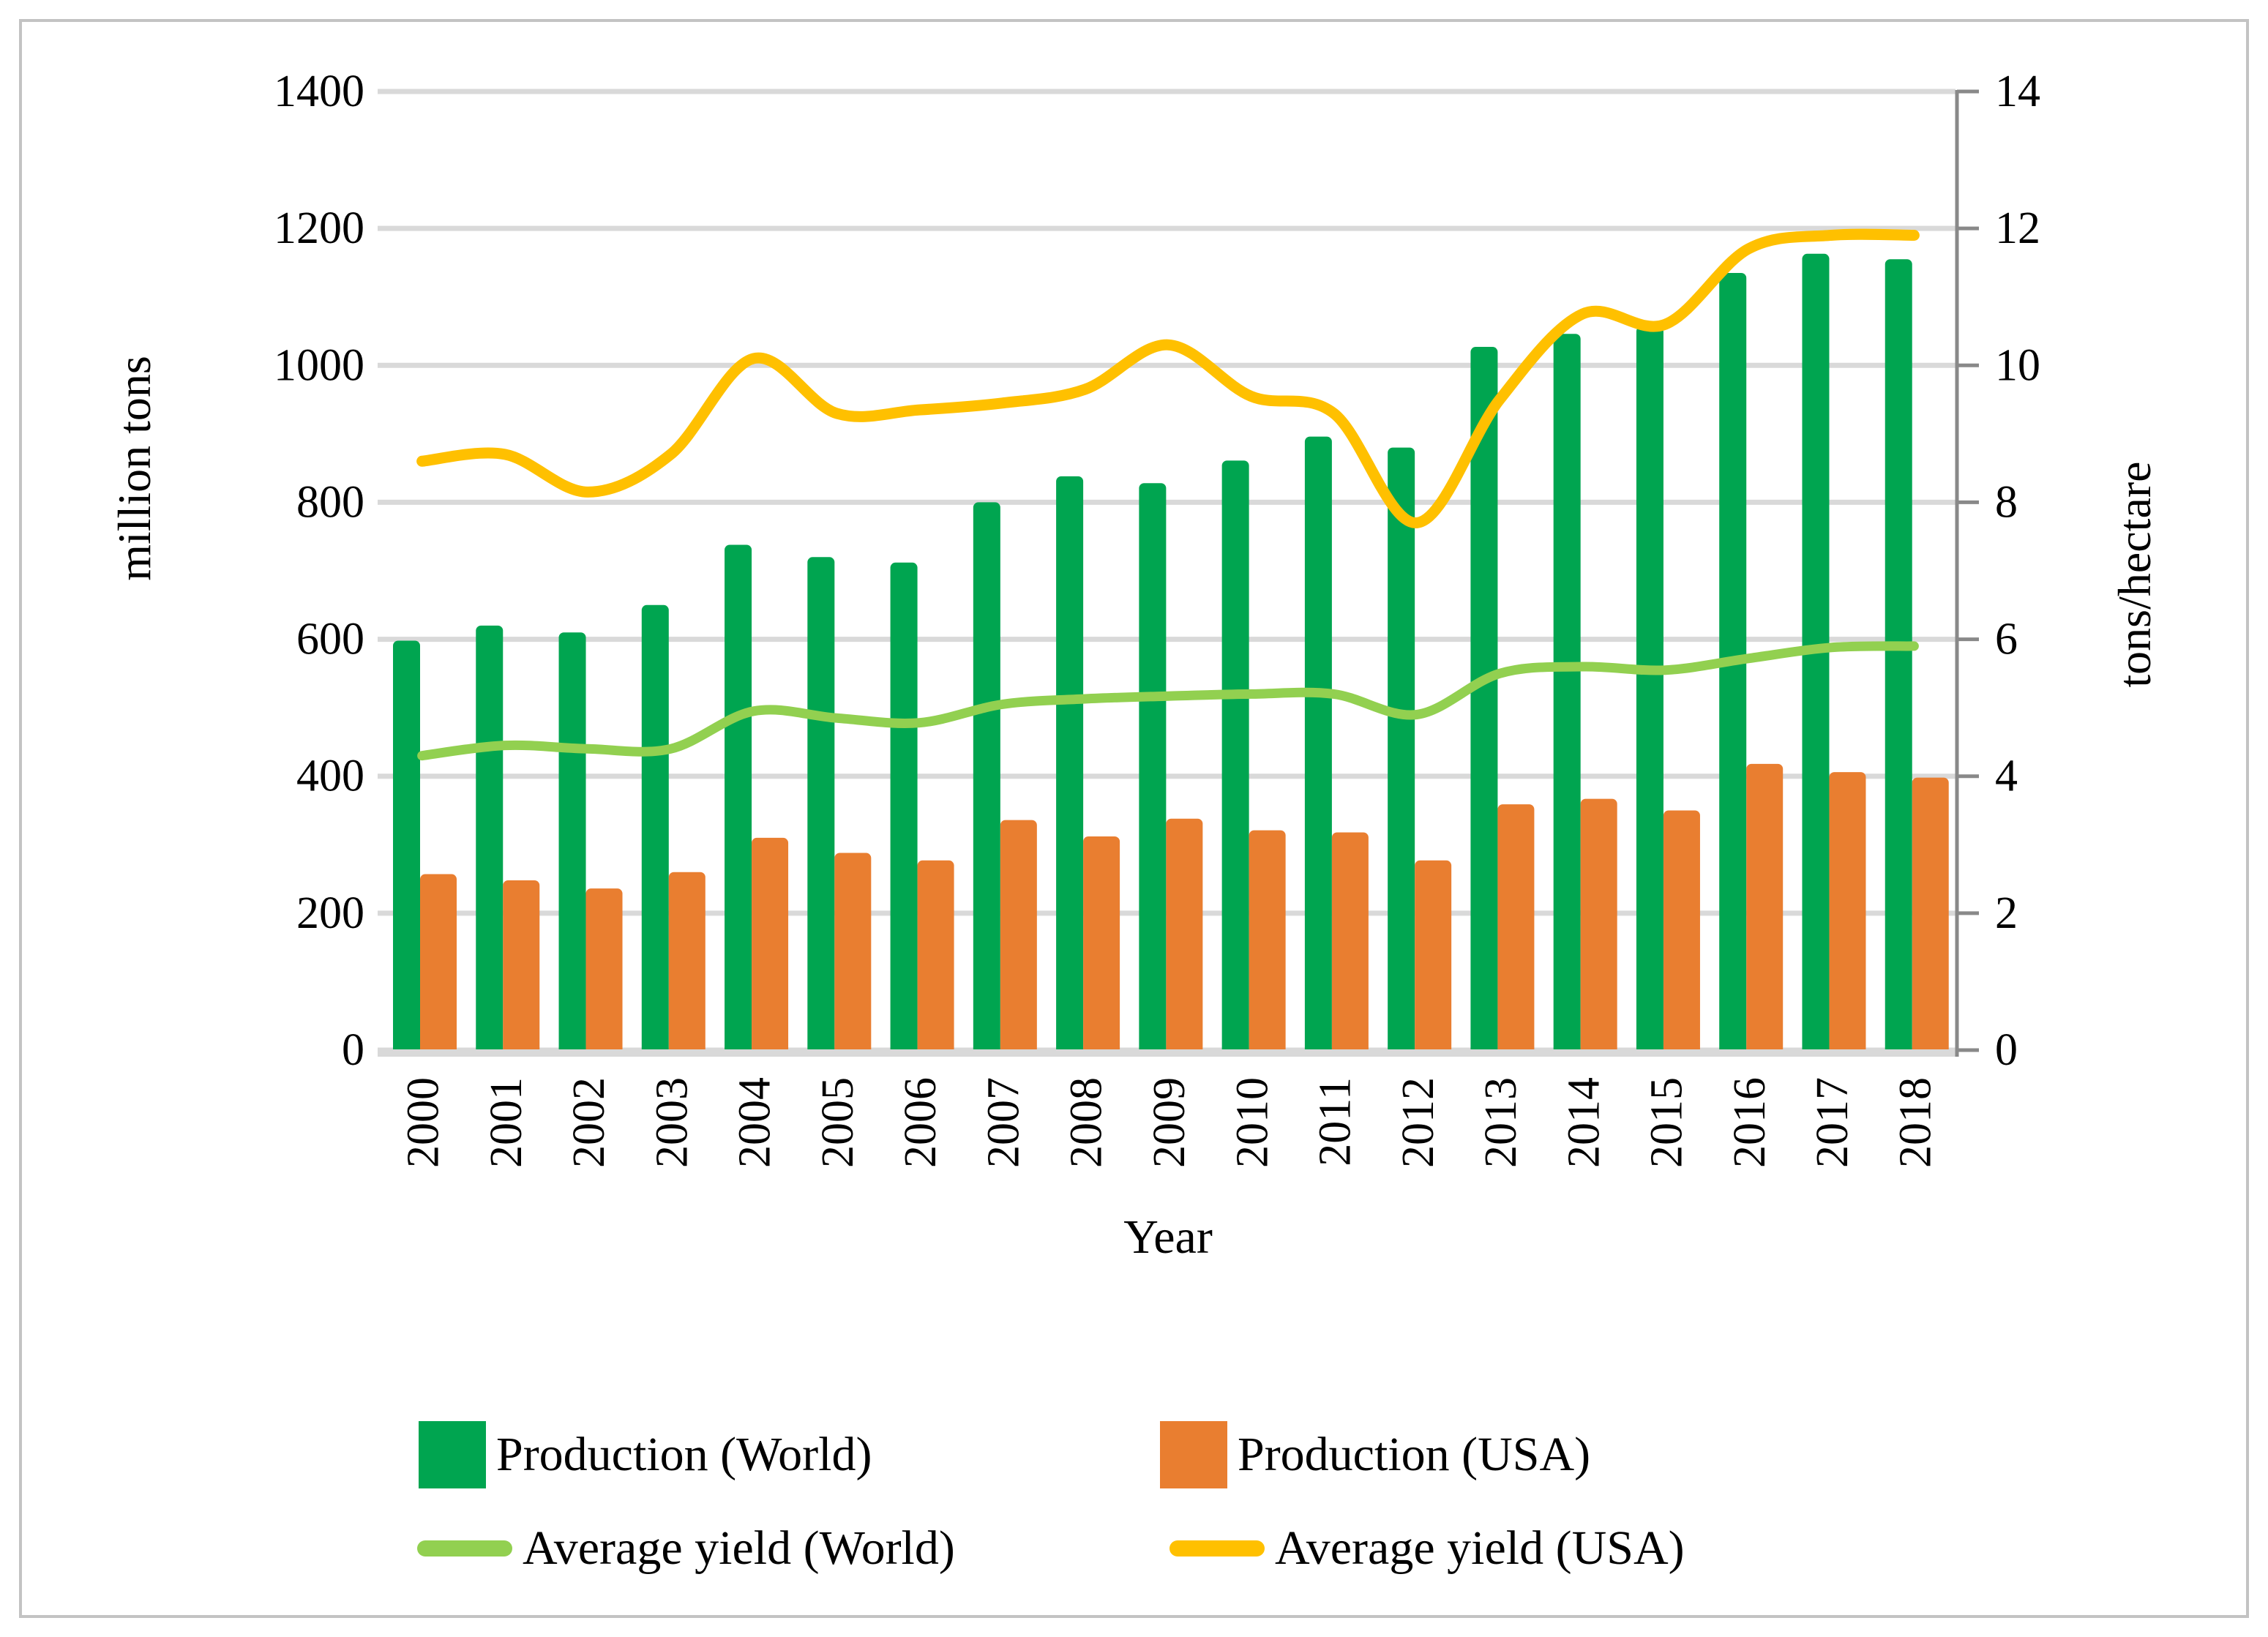 This screenshot has height=1637, width=2268. Describe the element at coordinates (1480, 1548) in the screenshot. I see `legend-label-yield-usa: Average yield (USA)` at that location.